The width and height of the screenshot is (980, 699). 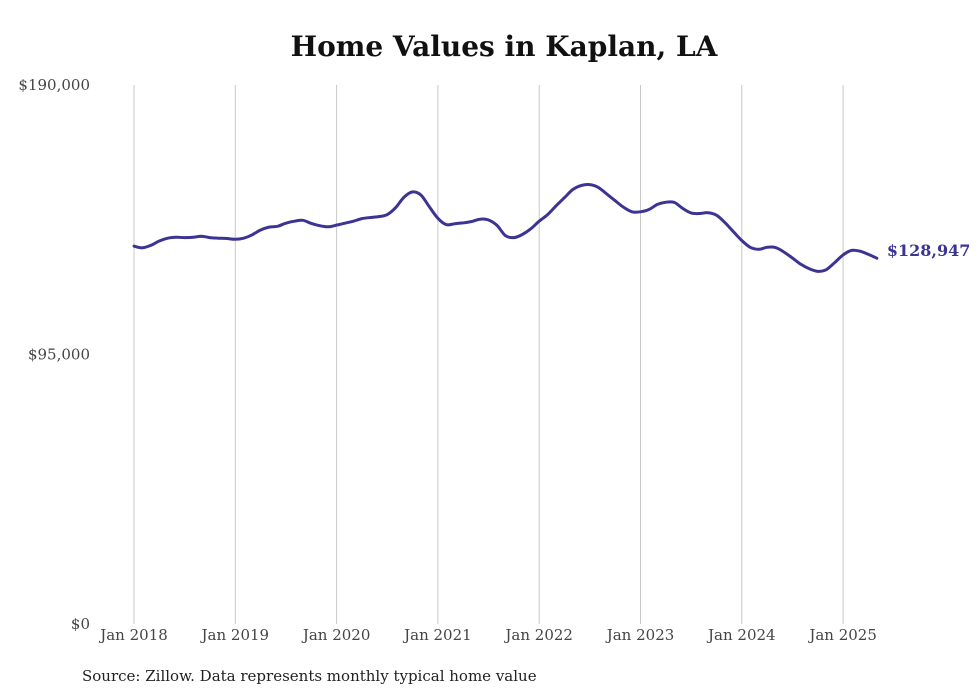 I want to click on series-layer: $128,947, so click(x=551, y=227).